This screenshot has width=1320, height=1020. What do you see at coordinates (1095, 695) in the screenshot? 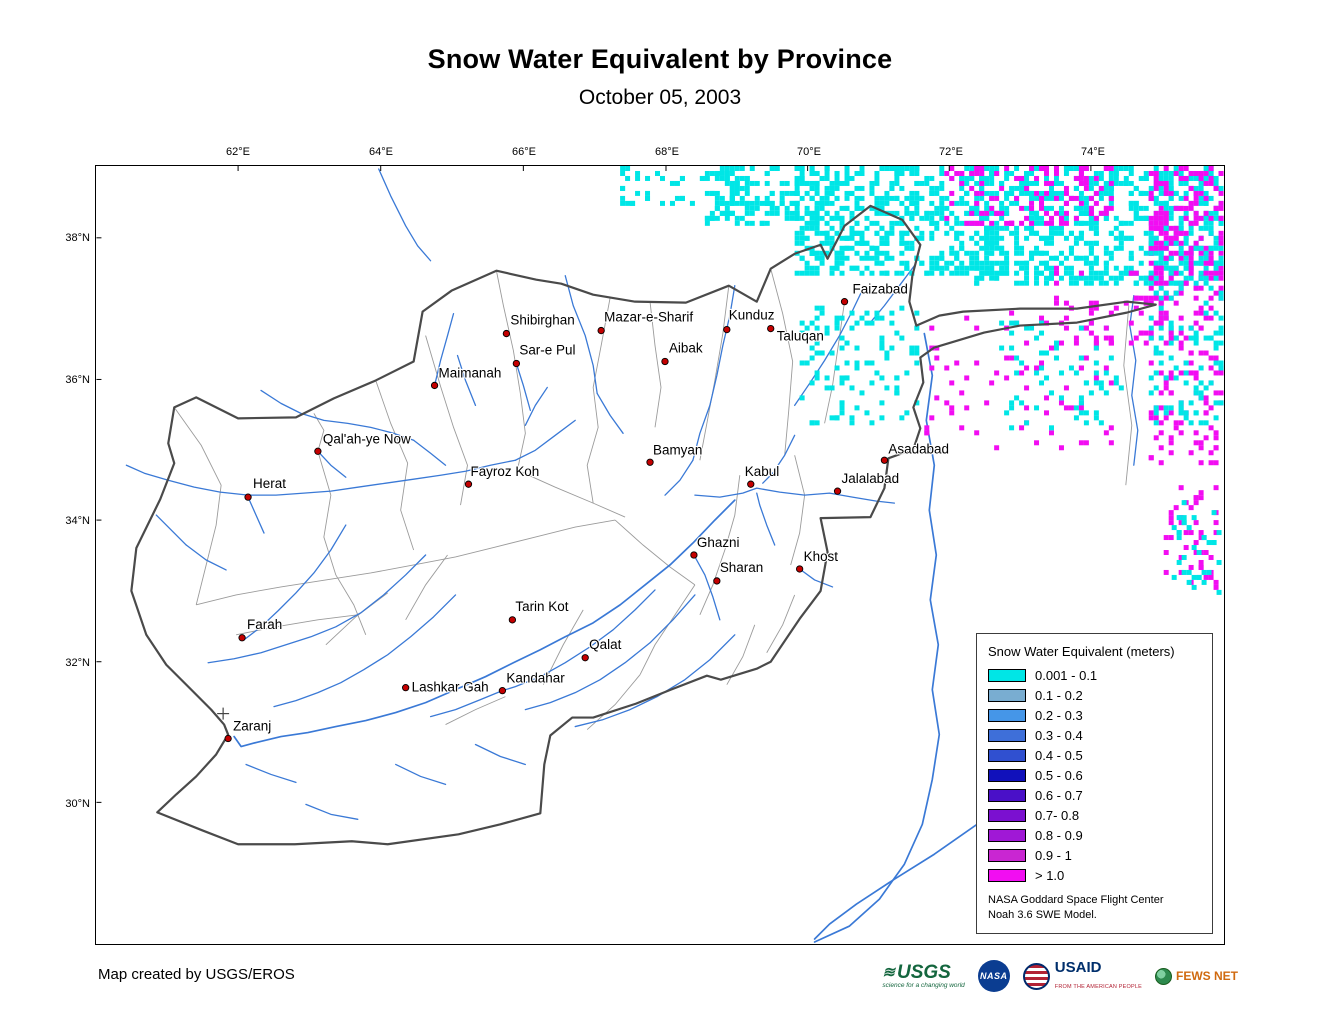
I see `legend-class-row: 0.1 - 0.2` at bounding box center [1095, 695].